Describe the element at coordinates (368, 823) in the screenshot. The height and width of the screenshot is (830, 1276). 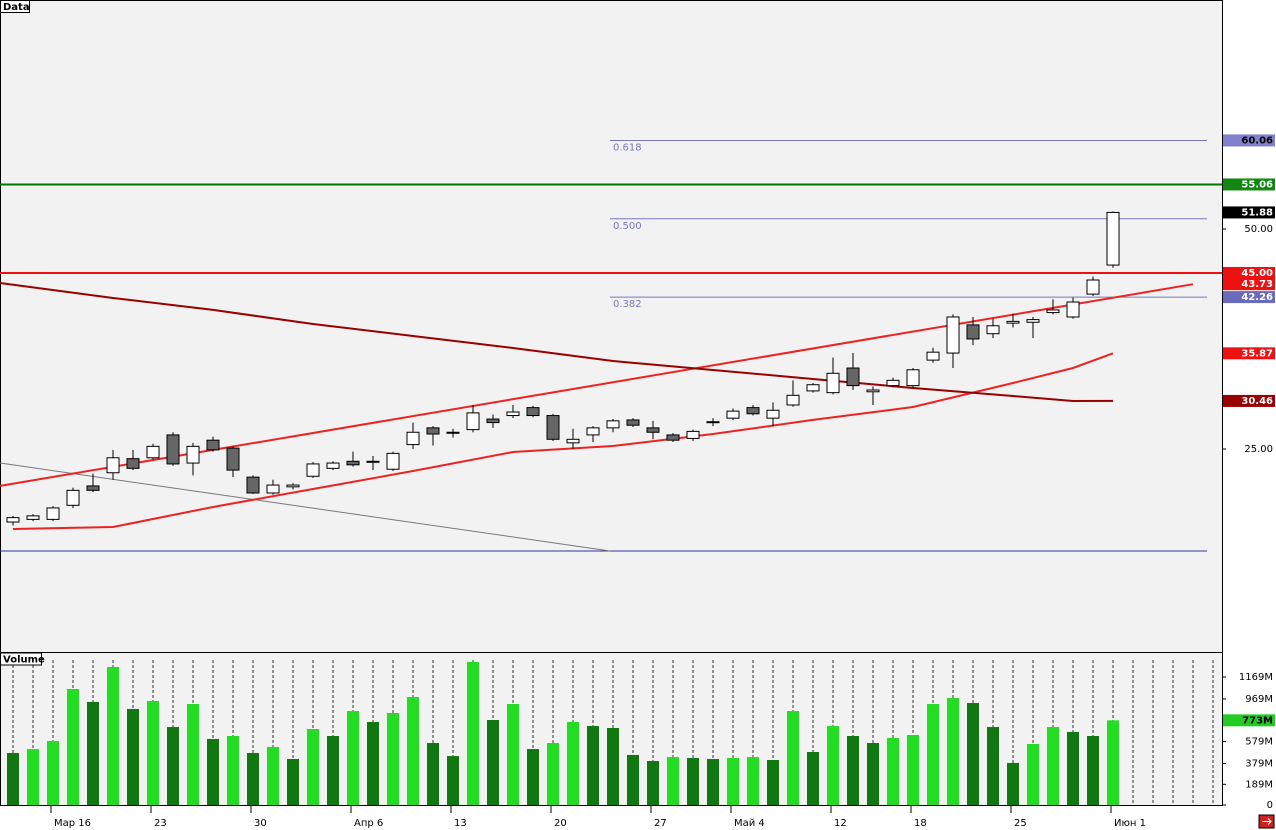
I see `x-tick-label: Апр 6` at that location.